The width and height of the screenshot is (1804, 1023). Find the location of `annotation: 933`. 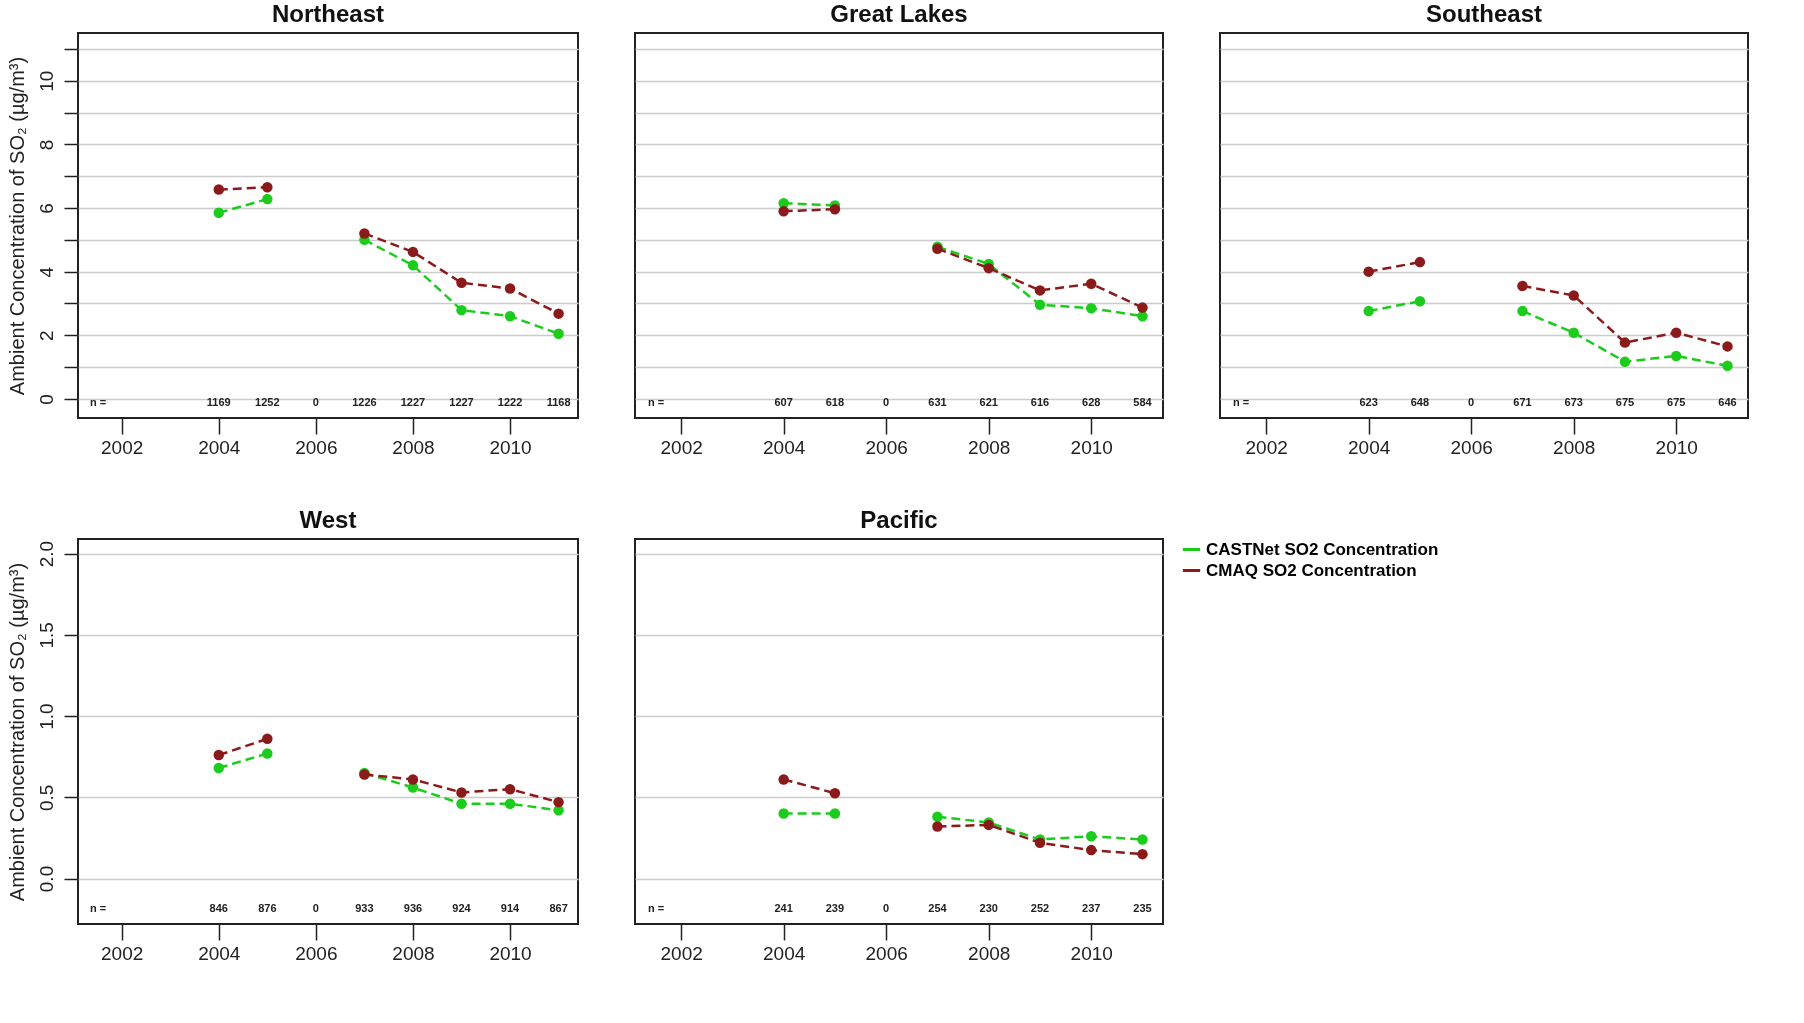

annotation: 933 is located at coordinates (364, 908).